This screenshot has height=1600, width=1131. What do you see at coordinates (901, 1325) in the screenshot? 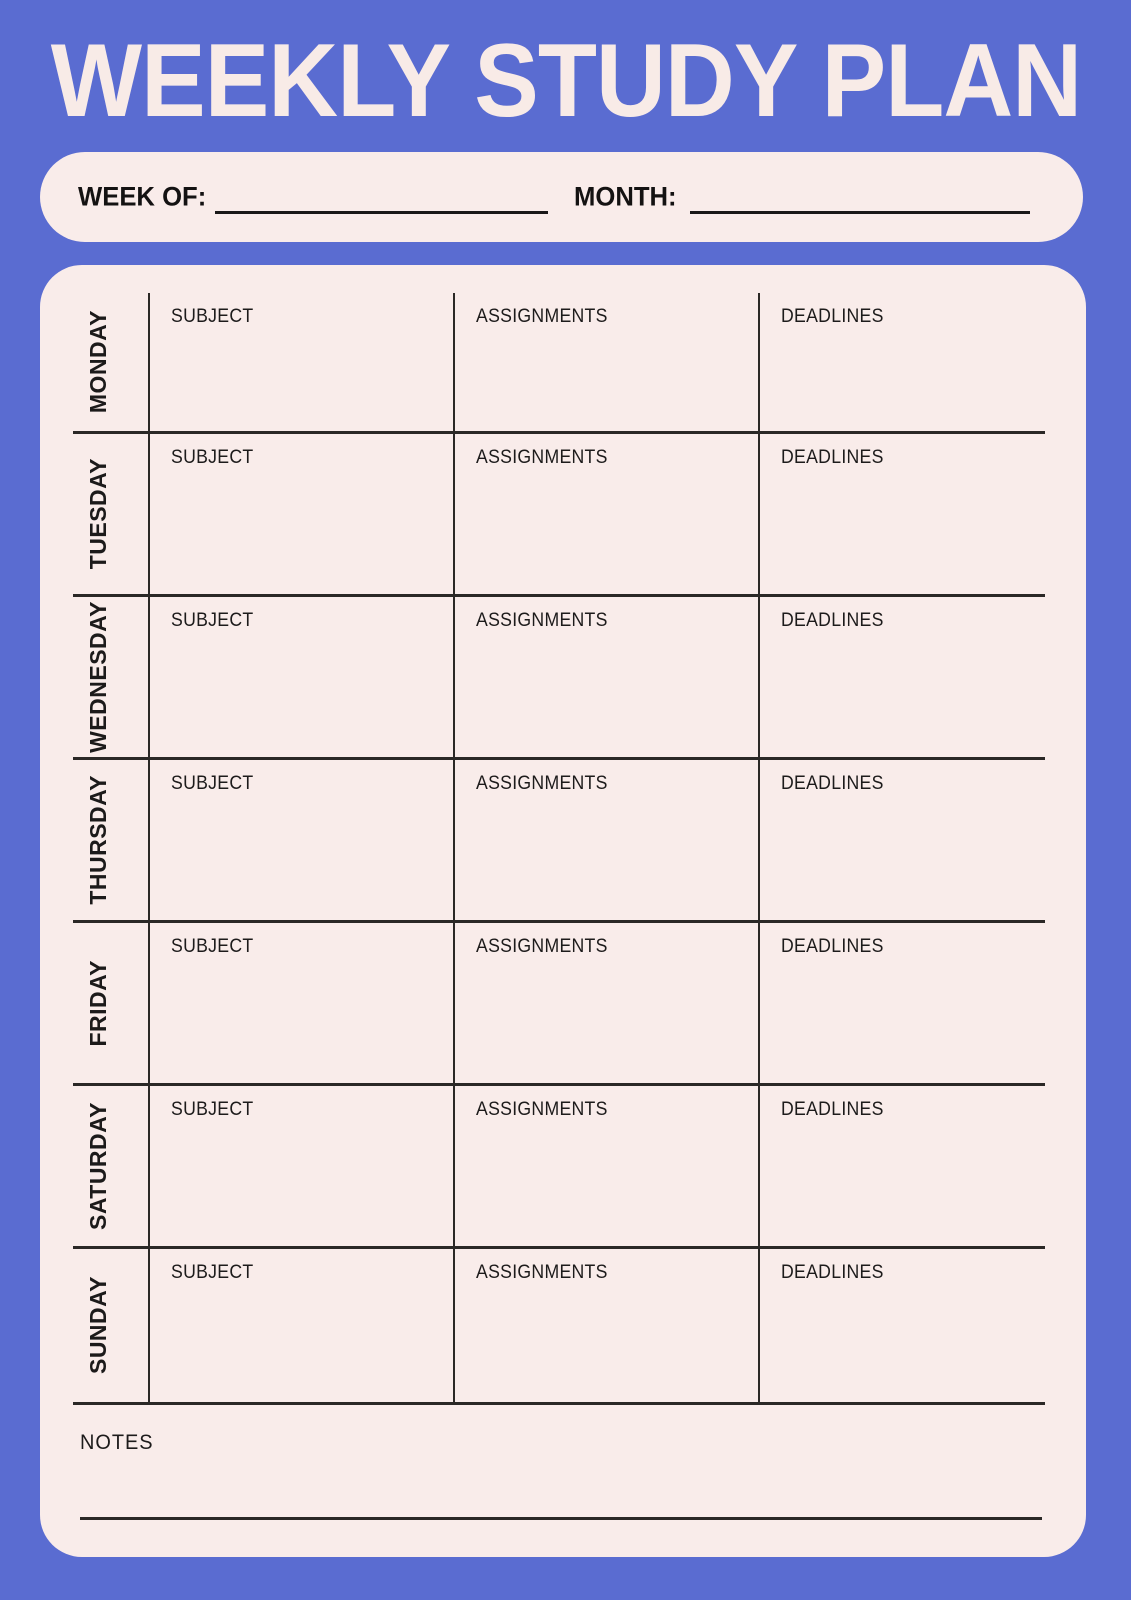
I see `cell-deadlines-sunday: DEADLINES` at bounding box center [901, 1325].